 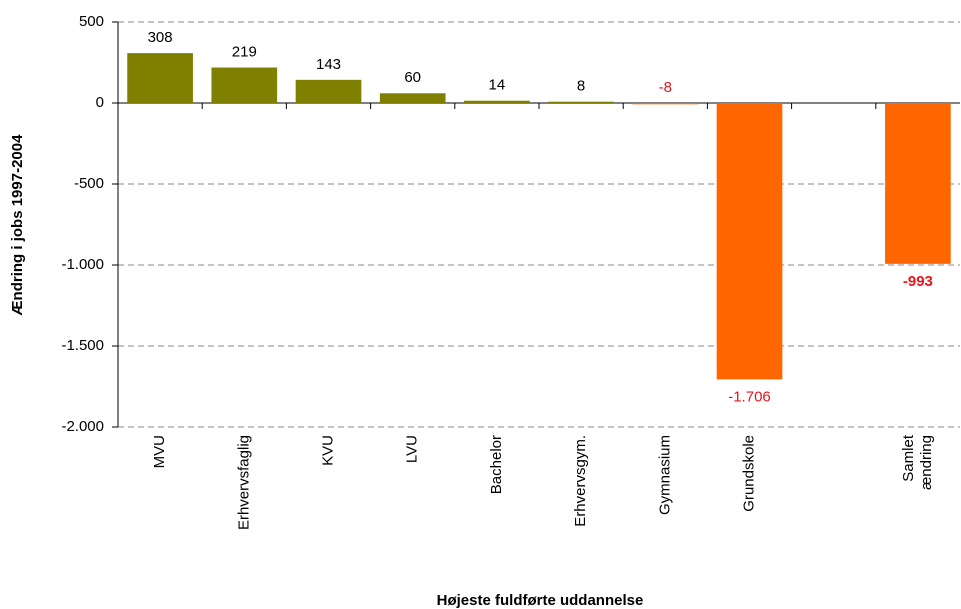 What do you see at coordinates (100, 102) in the screenshot?
I see `y-tick-label: 0` at bounding box center [100, 102].